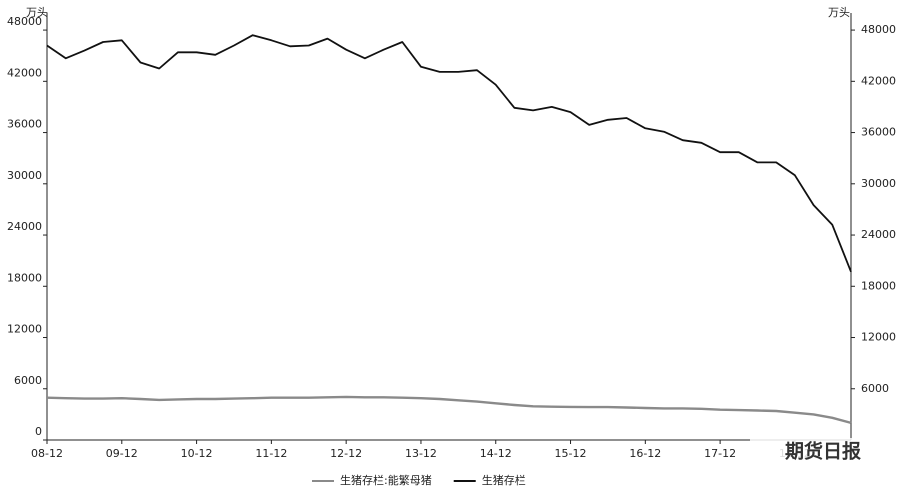  I want to click on y-tick-label: 0, so click(38, 431).